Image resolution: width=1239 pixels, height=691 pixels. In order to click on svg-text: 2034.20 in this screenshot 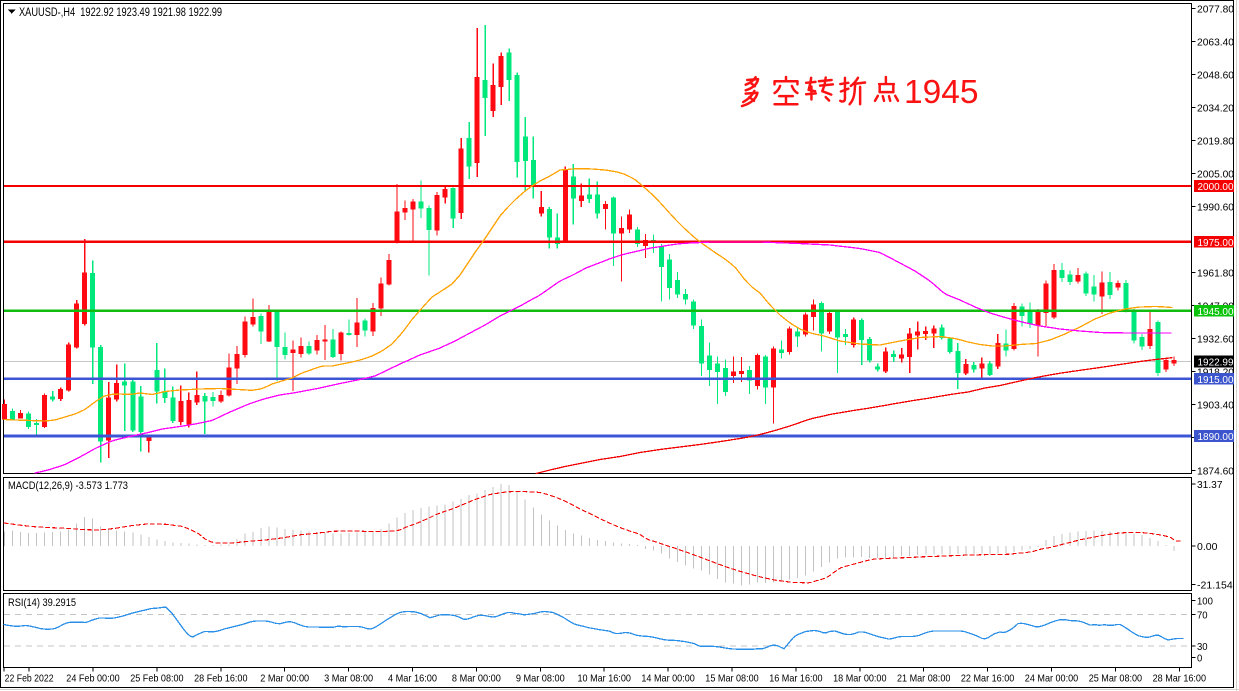, I will do `click(1215, 109)`.